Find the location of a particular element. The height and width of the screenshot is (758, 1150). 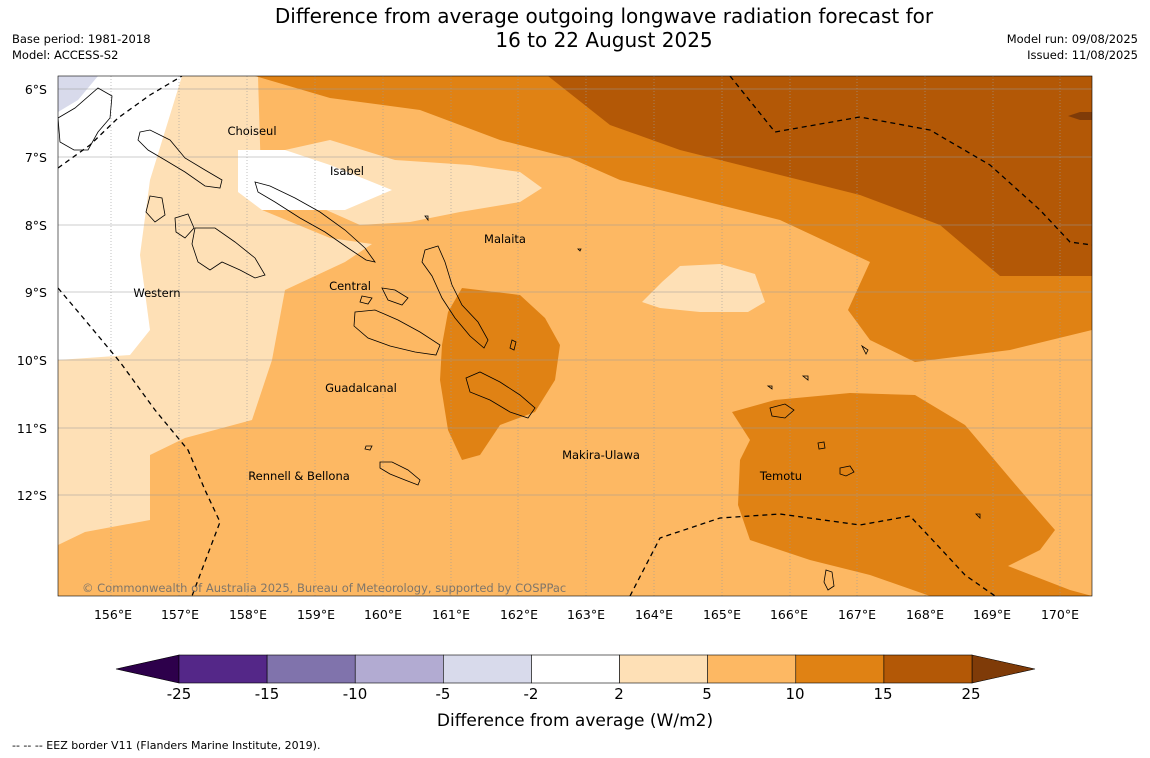

island-bougainville is located at coordinates (85, 119).